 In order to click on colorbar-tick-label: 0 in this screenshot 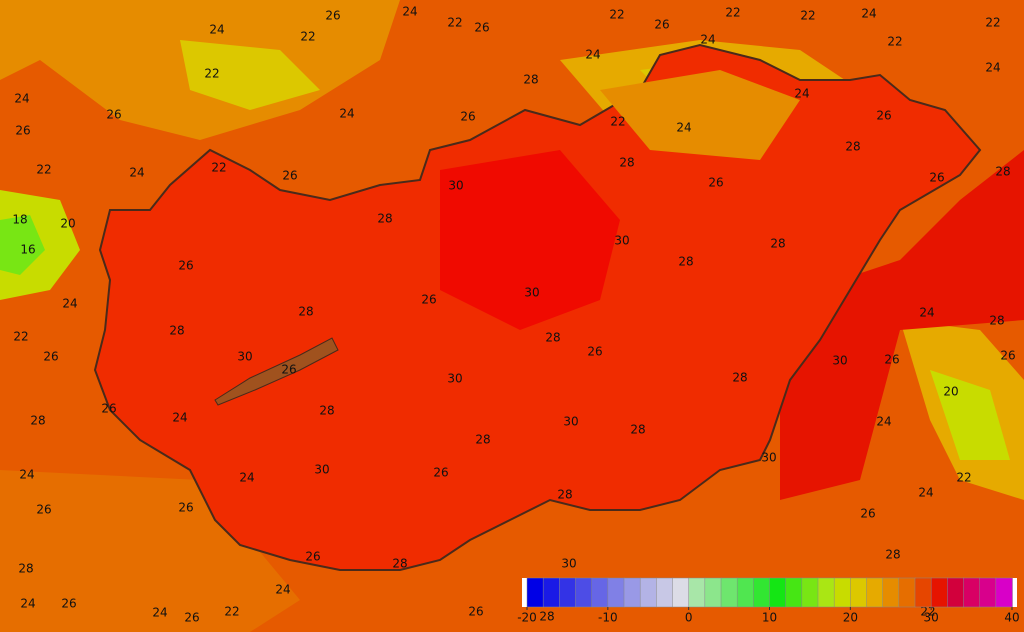, I will do `click(689, 618)`.